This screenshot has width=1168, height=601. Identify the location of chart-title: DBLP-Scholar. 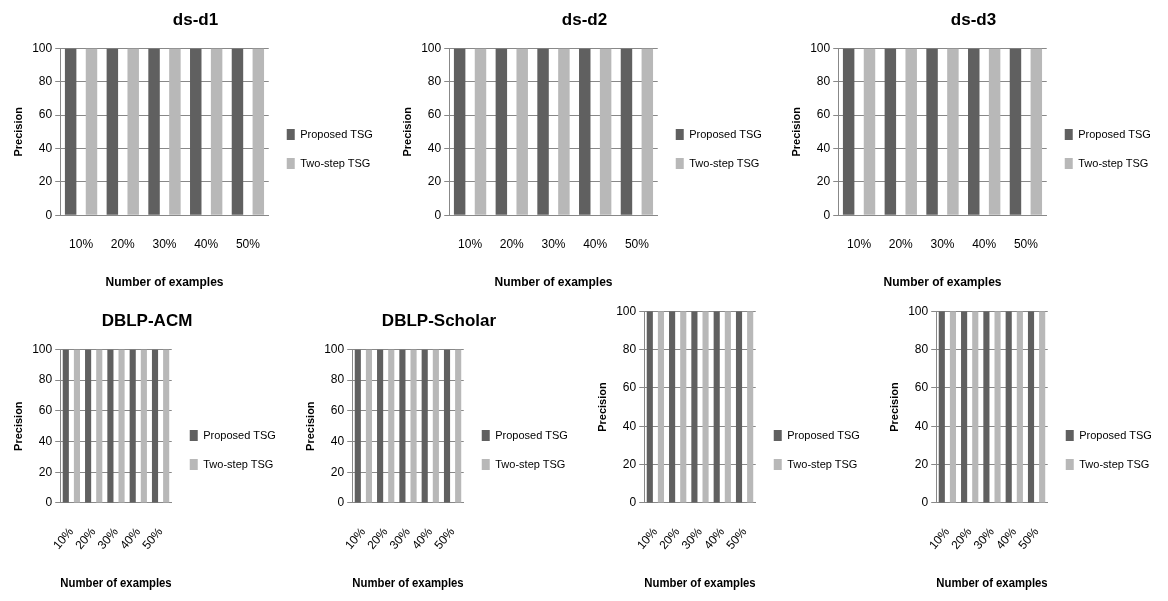
(439, 320).